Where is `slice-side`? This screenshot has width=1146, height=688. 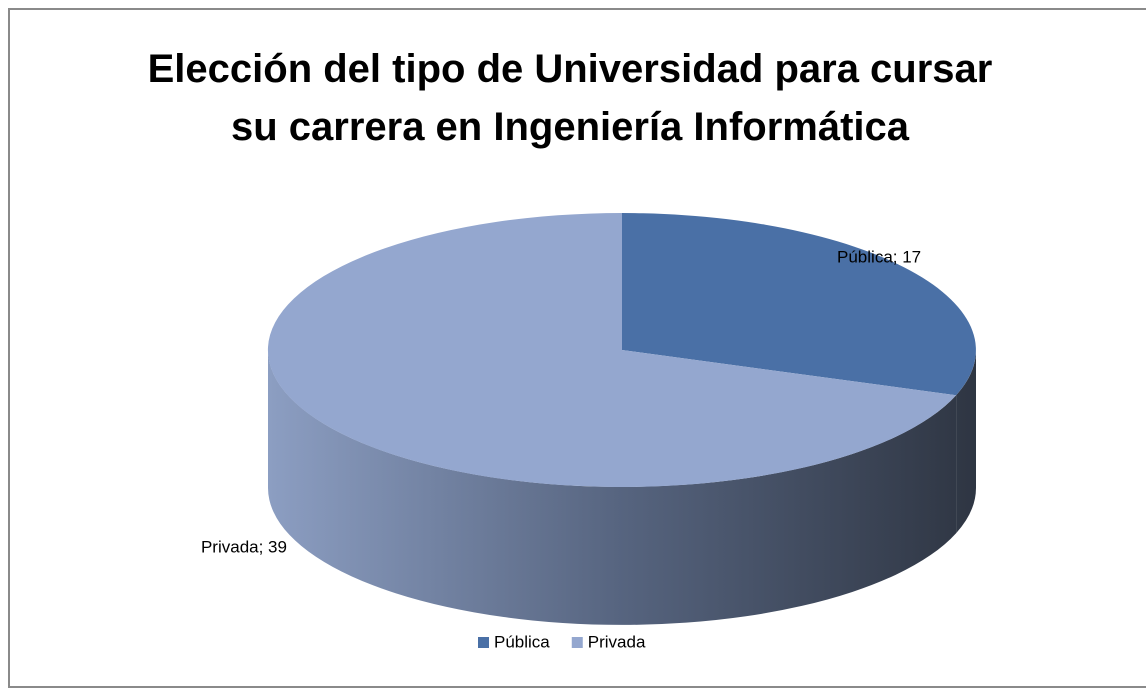
slice-side is located at coordinates (966, 442).